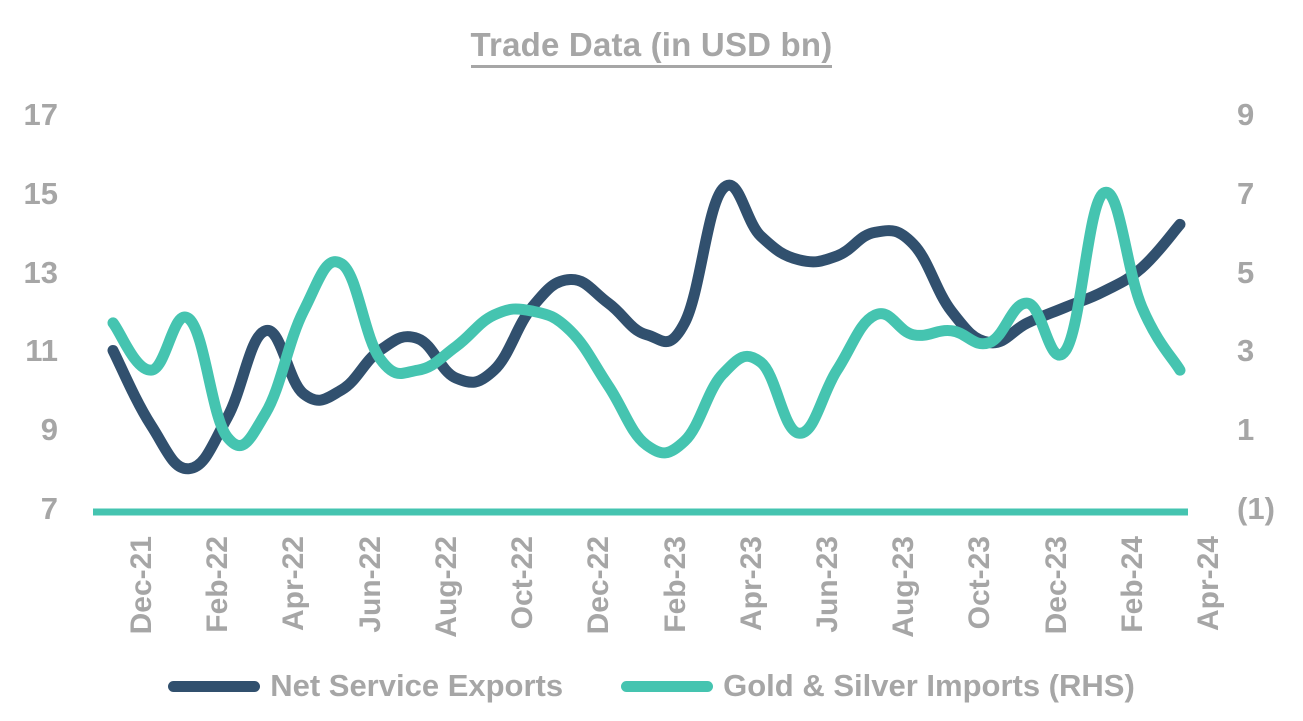 The image size is (1303, 721). Describe the element at coordinates (1208, 584) in the screenshot. I see `x-axis-tick: Apr-24` at that location.